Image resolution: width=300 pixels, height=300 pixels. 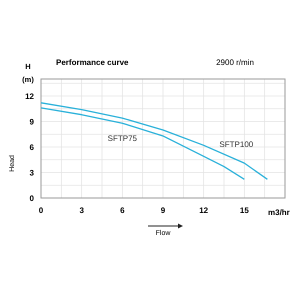 I want to click on series-label: SFTP100, so click(x=236, y=145).